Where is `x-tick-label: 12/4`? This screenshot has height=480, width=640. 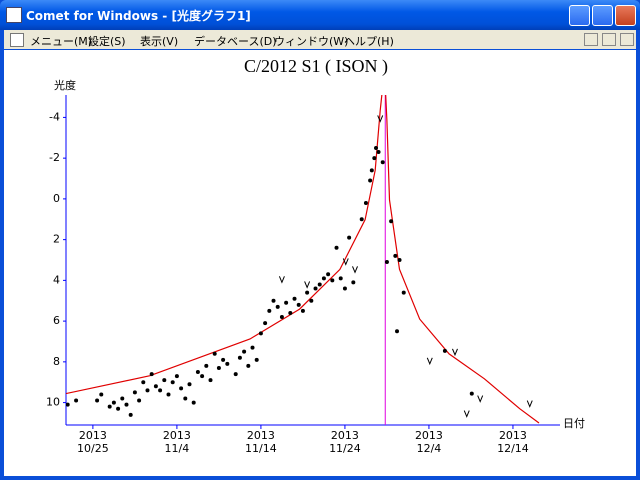 x-tick-label: 12/4 is located at coordinates (429, 448).